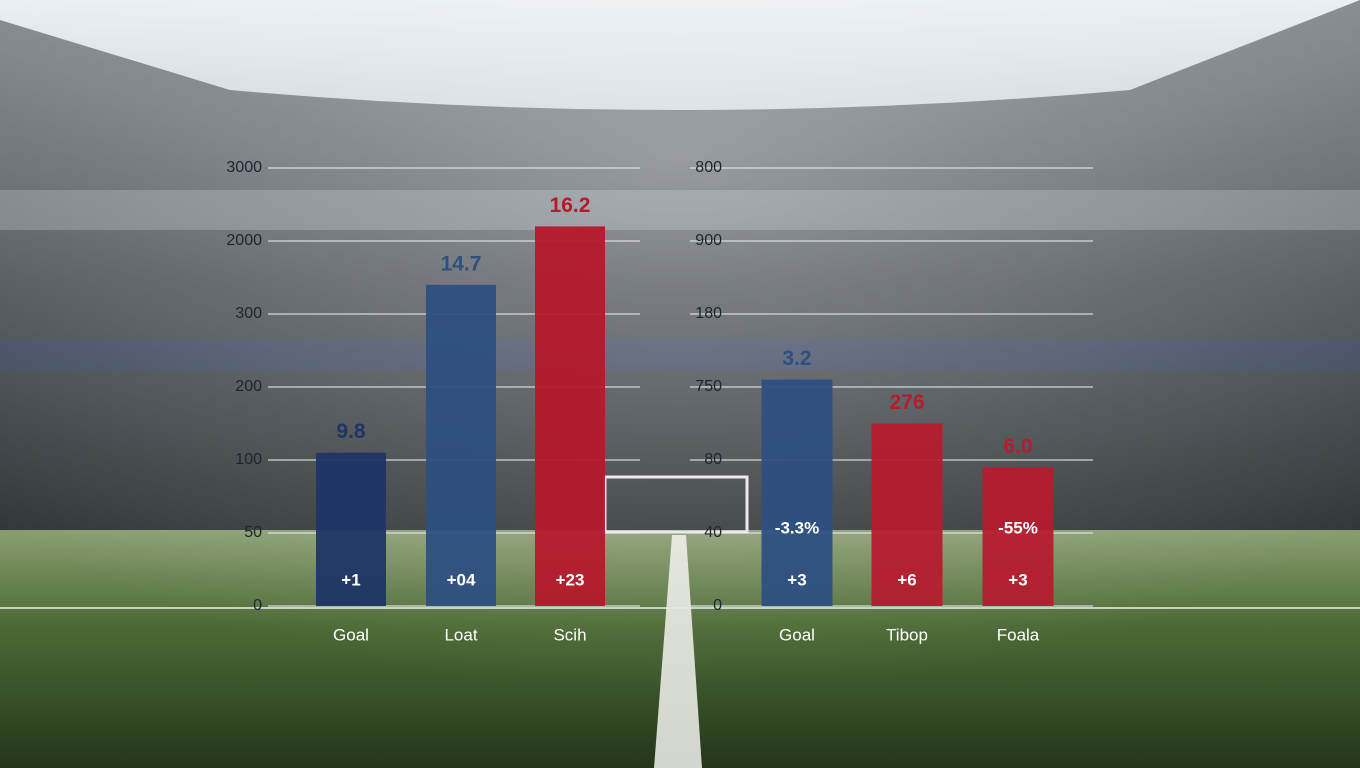 The image size is (1360, 768). Describe the element at coordinates (461, 579) in the screenshot. I see `bar-inner-label: +04` at that location.